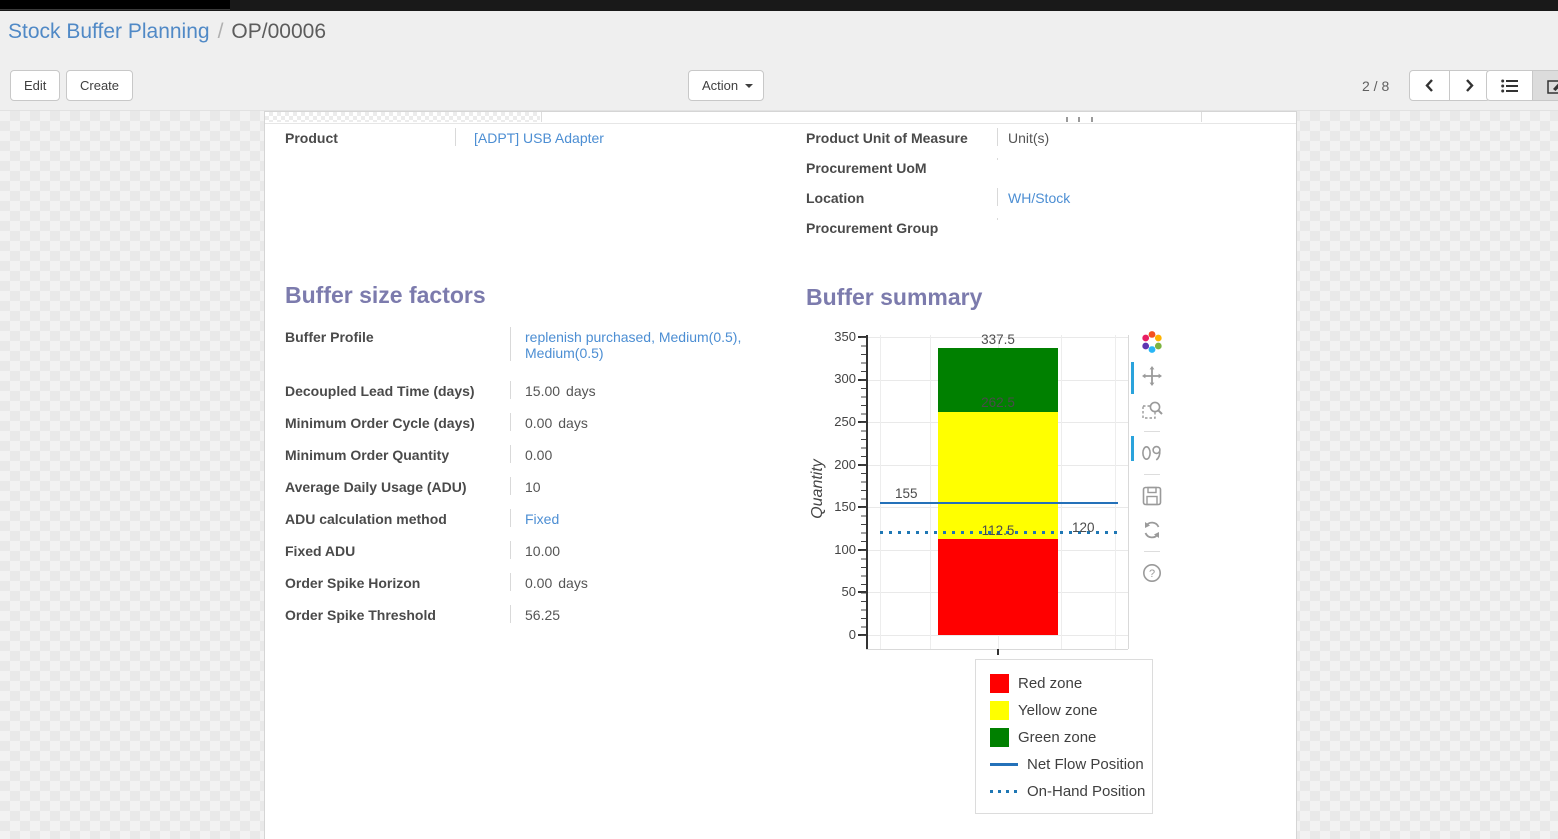 This screenshot has height=839, width=1558. What do you see at coordinates (581, 391) in the screenshot?
I see `dlt-unit: days` at bounding box center [581, 391].